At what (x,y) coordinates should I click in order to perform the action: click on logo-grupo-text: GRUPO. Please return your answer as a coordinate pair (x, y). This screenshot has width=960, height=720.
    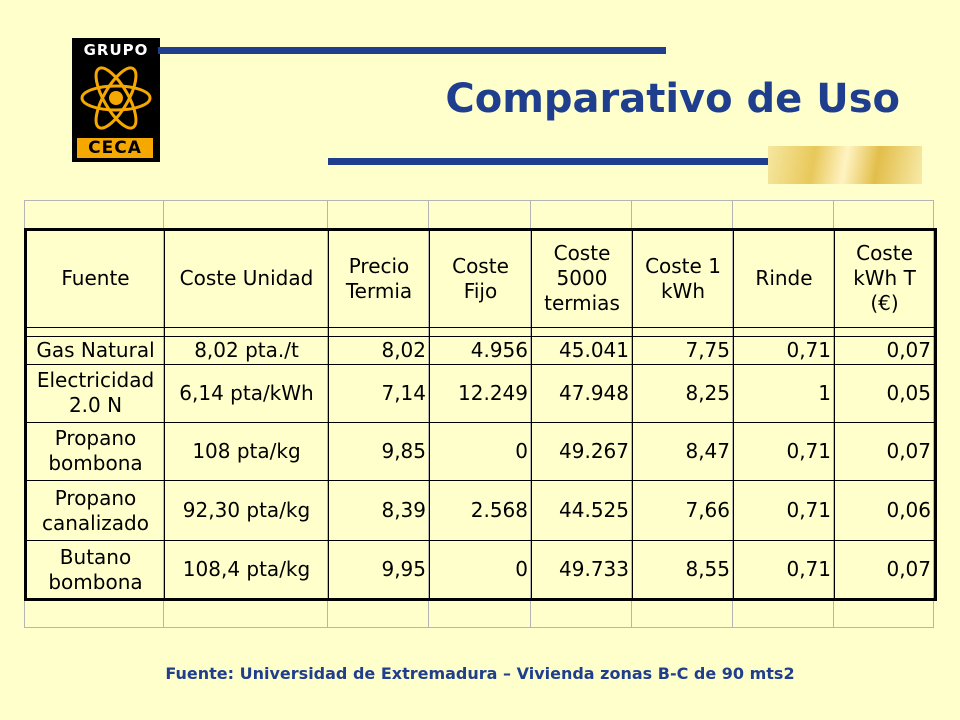
    Looking at the image, I should click on (116, 50).